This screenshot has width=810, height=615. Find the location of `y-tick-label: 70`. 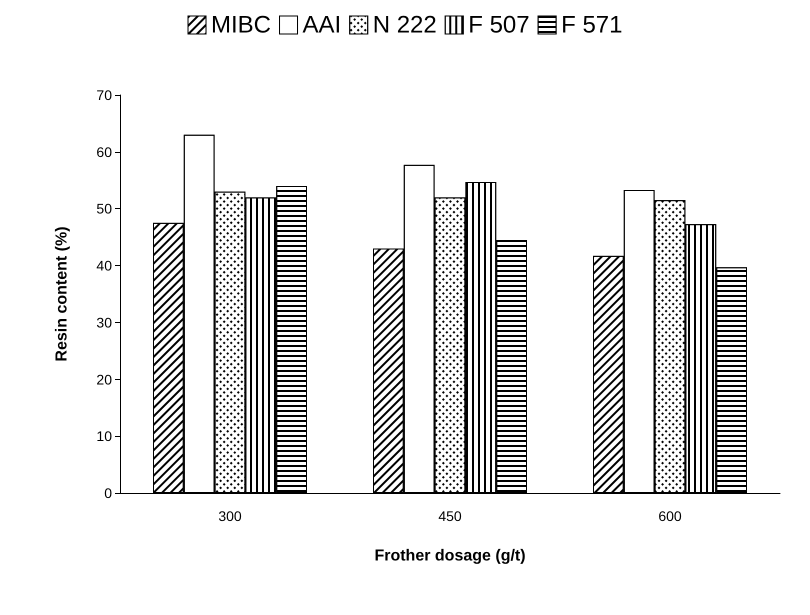

y-tick-label: 70 is located at coordinates (104, 95).